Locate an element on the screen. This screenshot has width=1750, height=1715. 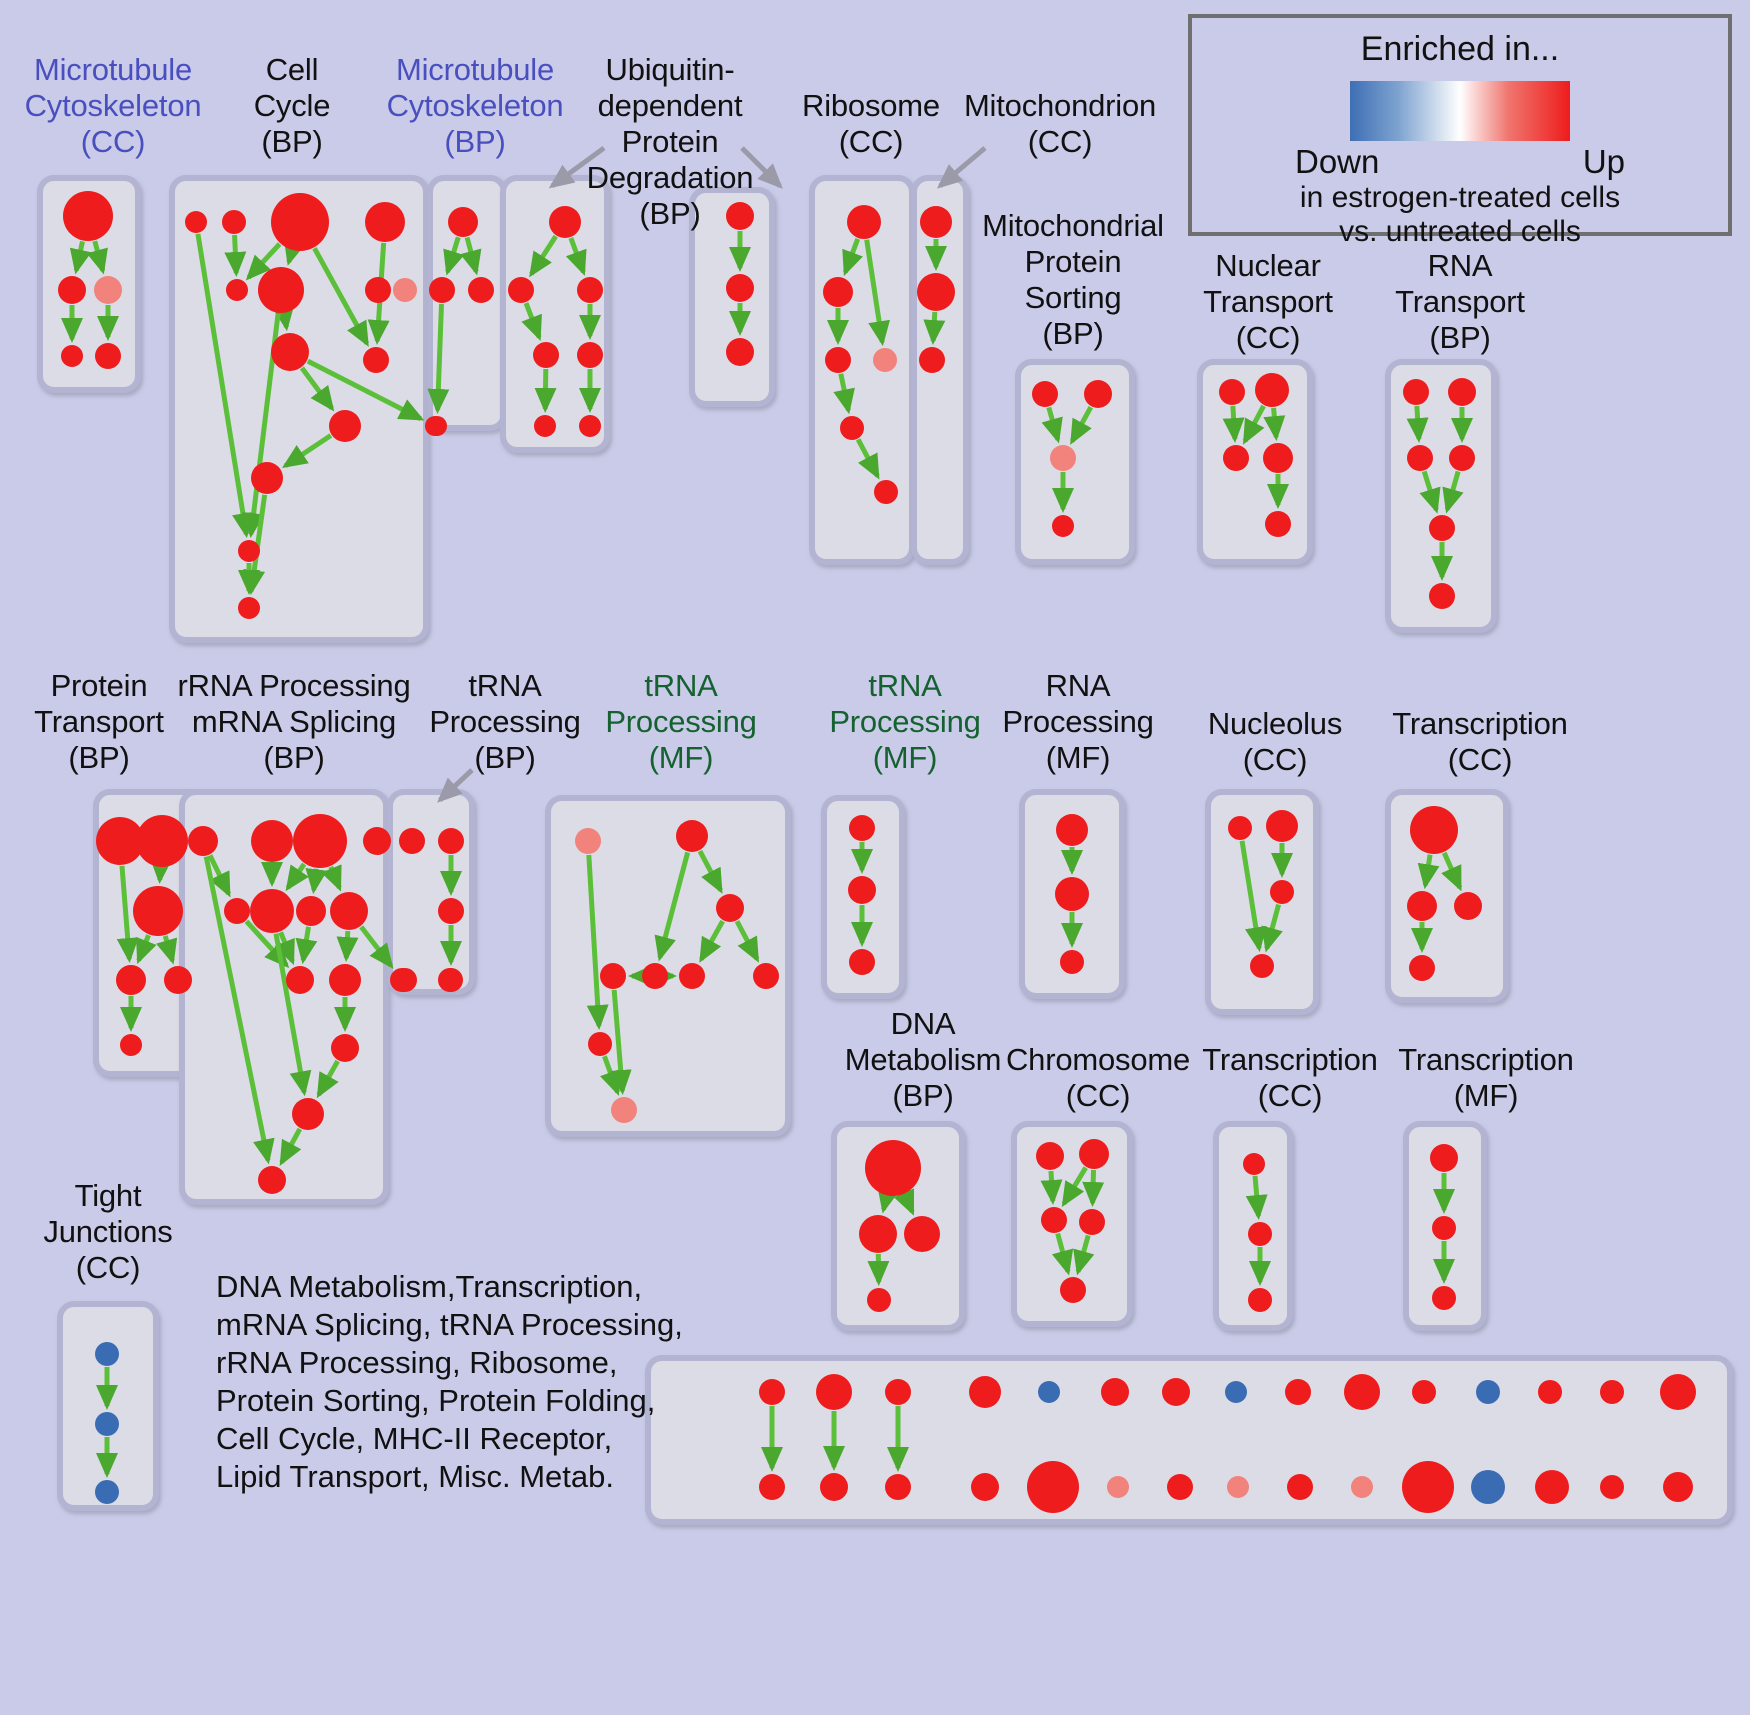
cluster-label-trna-processing-mf-2: tRNA Processing (MF) is located at coordinates (905, 721).